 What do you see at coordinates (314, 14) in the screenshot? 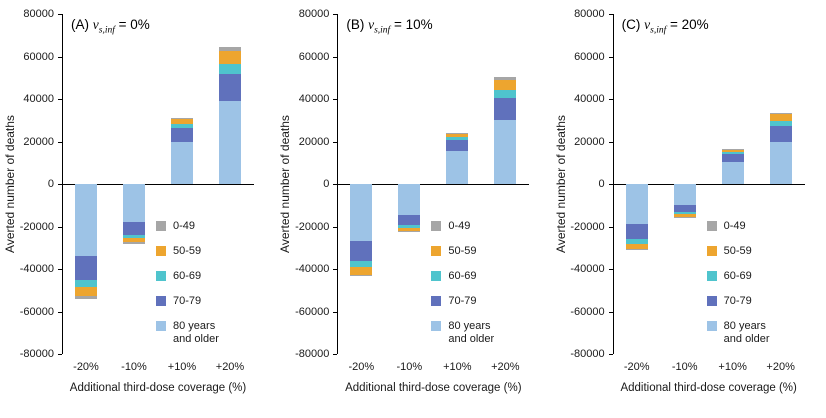
I see `y-tick-label: 80000` at bounding box center [314, 14].